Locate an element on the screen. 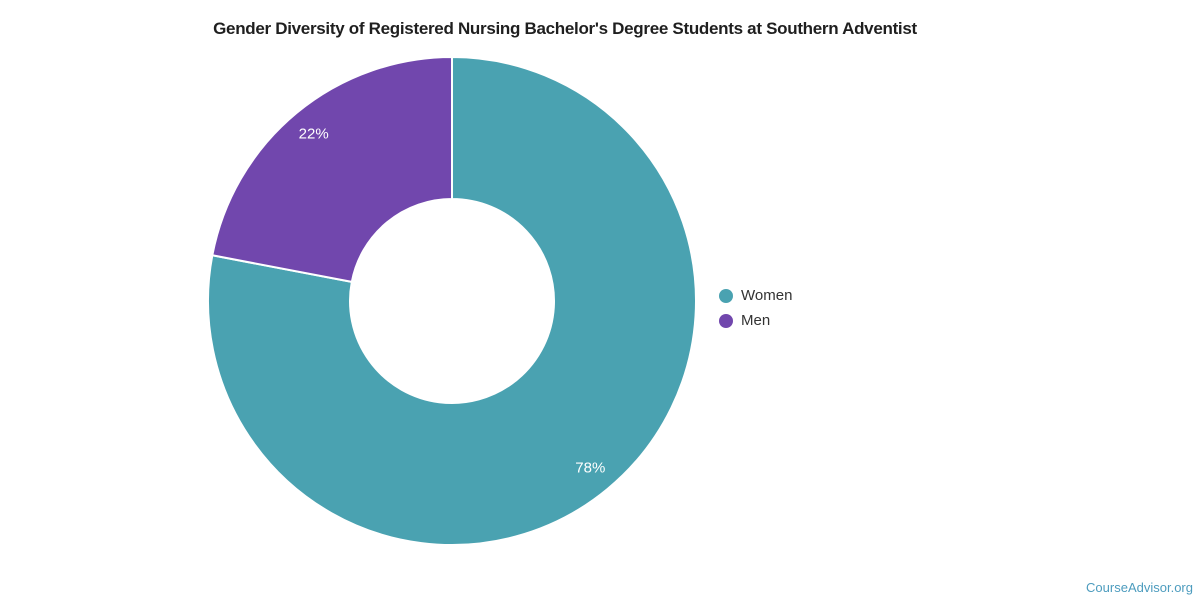 The width and height of the screenshot is (1200, 600). legend-item-men: Men is located at coordinates (755, 320).